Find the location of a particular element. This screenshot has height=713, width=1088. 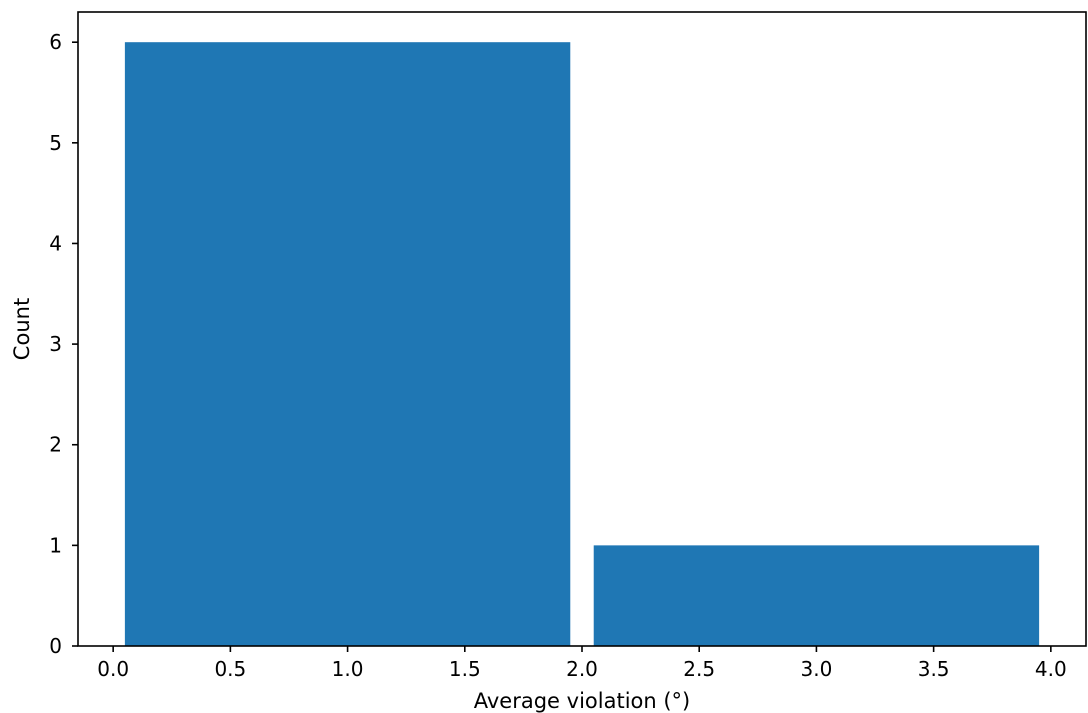

y-tick-label: 4 is located at coordinates (55, 243).